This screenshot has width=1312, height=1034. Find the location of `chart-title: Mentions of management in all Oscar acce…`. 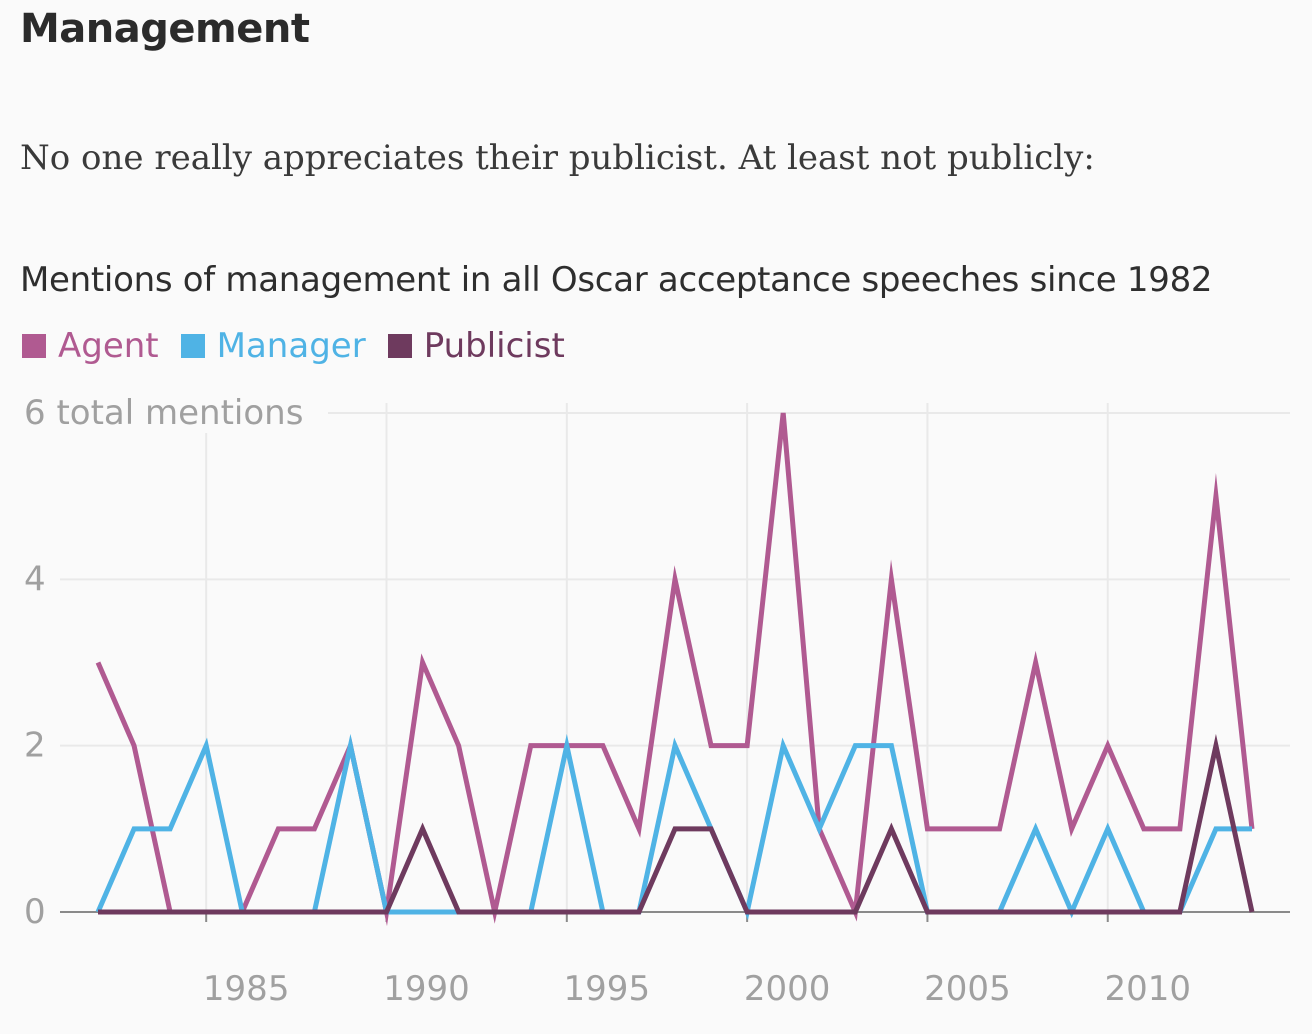

chart-title: Mentions of management in all Oscar acce… is located at coordinates (616, 280).